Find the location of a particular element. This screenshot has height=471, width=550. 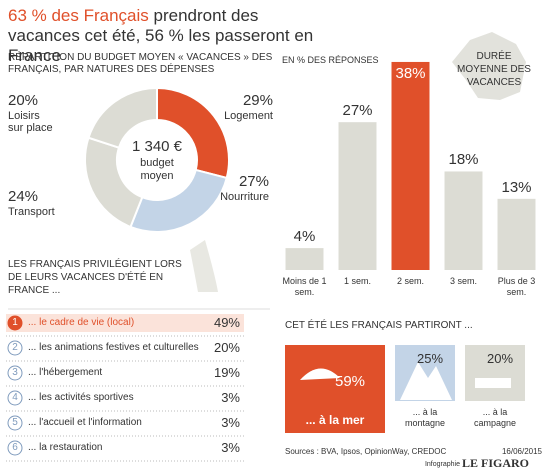

slice-value: 20% is located at coordinates (23, 100).